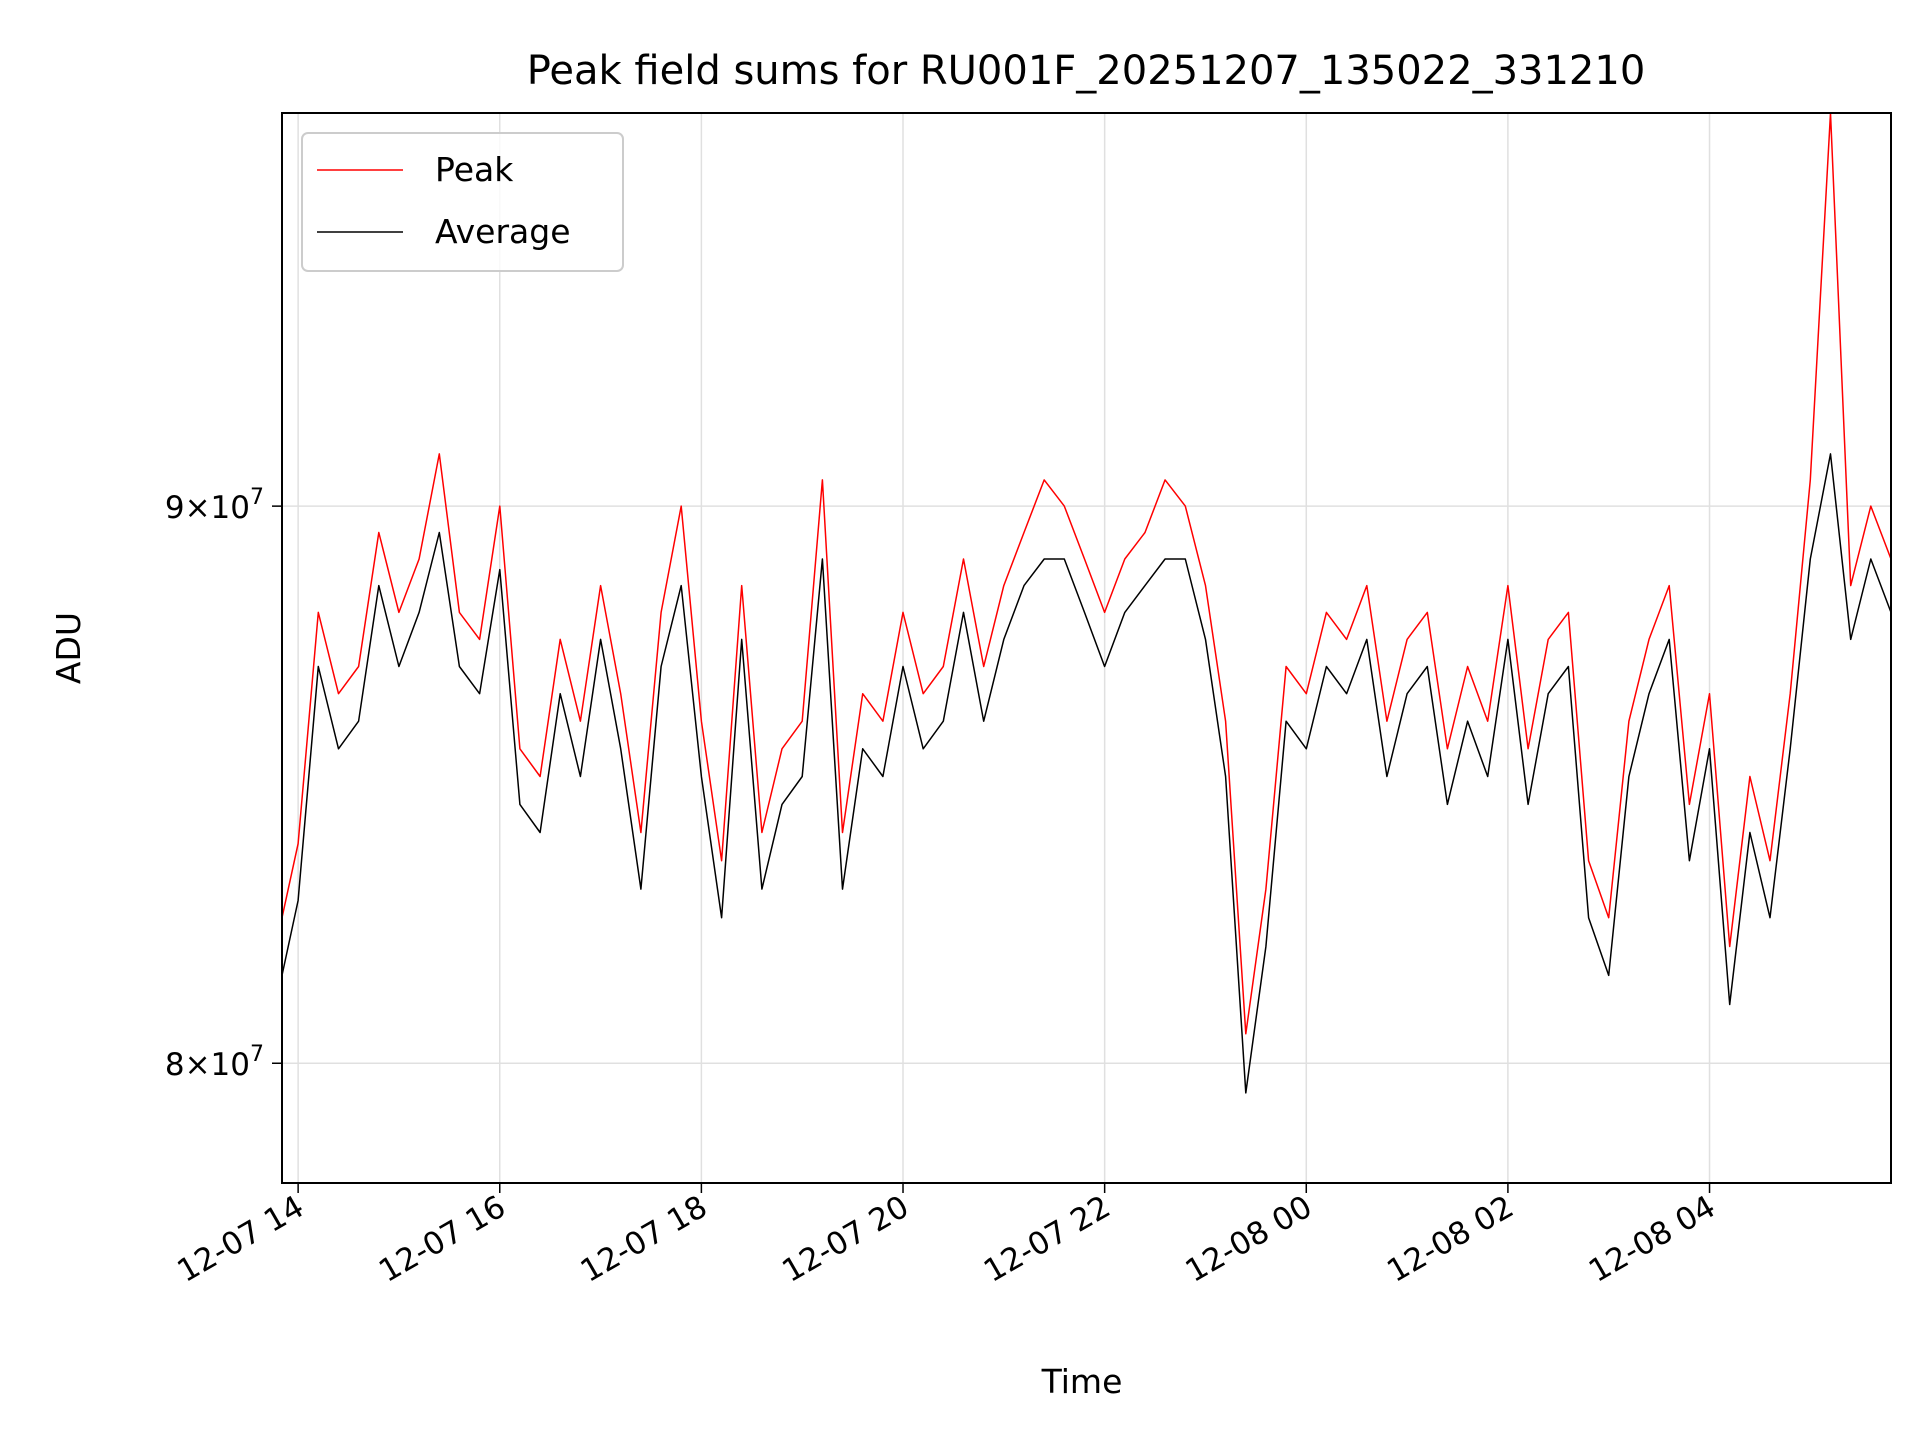 The height and width of the screenshot is (1440, 1920). Describe the element at coordinates (214, 505) in the screenshot. I see `y-tick-label: 9×107` at that location.